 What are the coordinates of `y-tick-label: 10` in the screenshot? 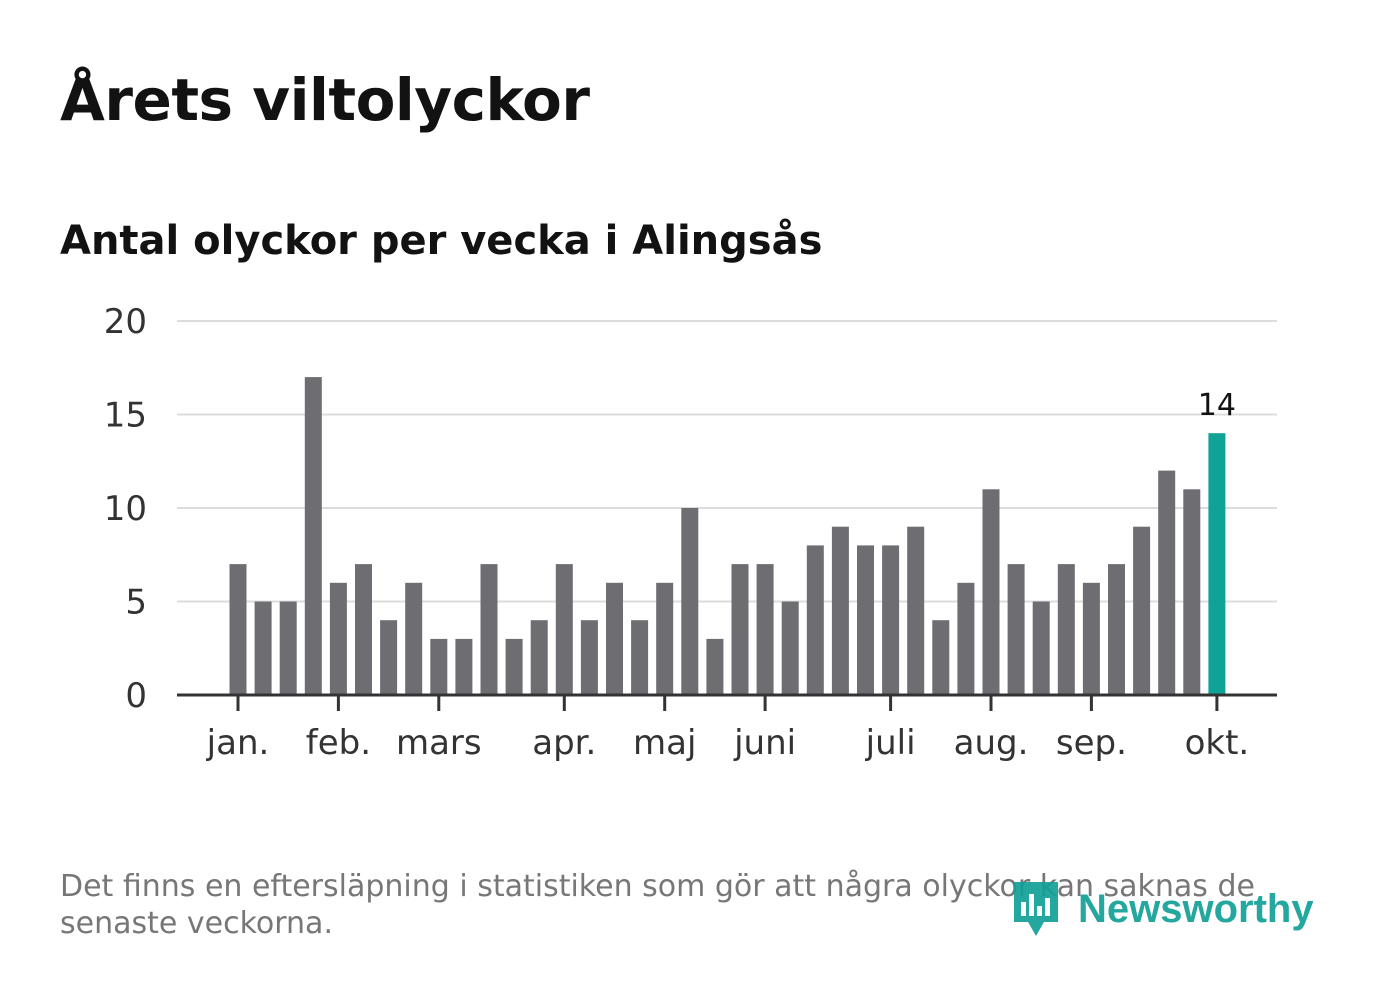 It's located at (125, 509).